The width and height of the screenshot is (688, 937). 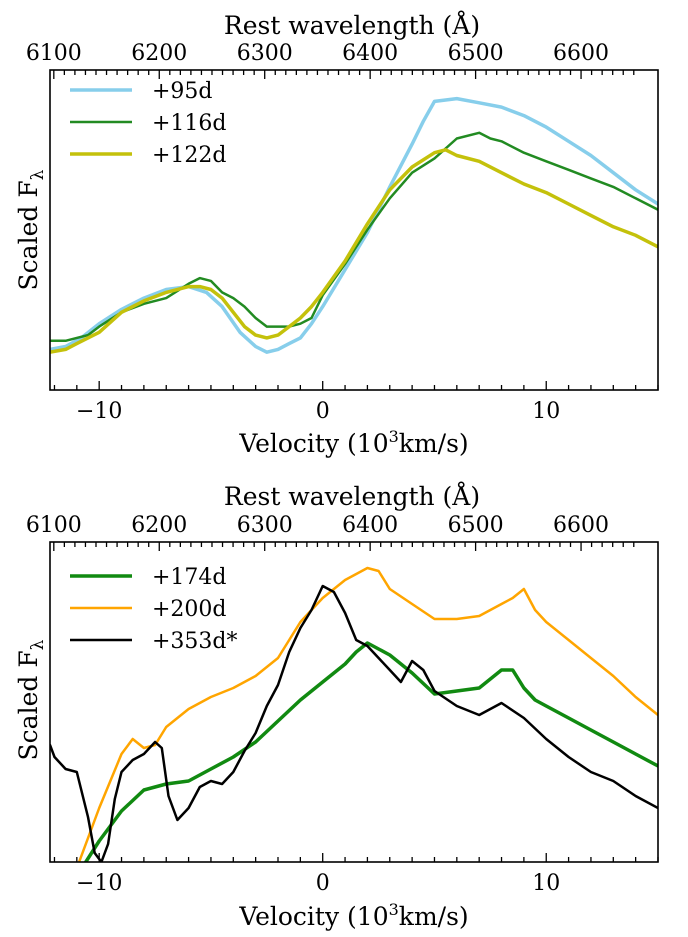 I want to click on legend-label: +122d, so click(x=189, y=155).